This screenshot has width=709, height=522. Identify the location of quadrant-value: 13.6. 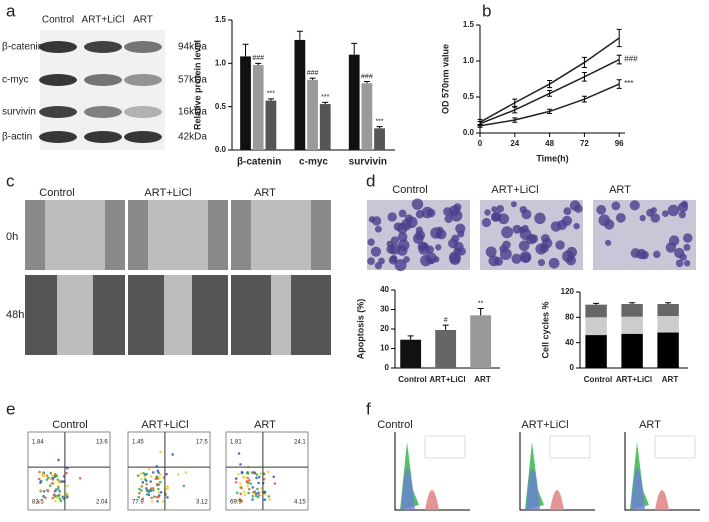
(102, 443).